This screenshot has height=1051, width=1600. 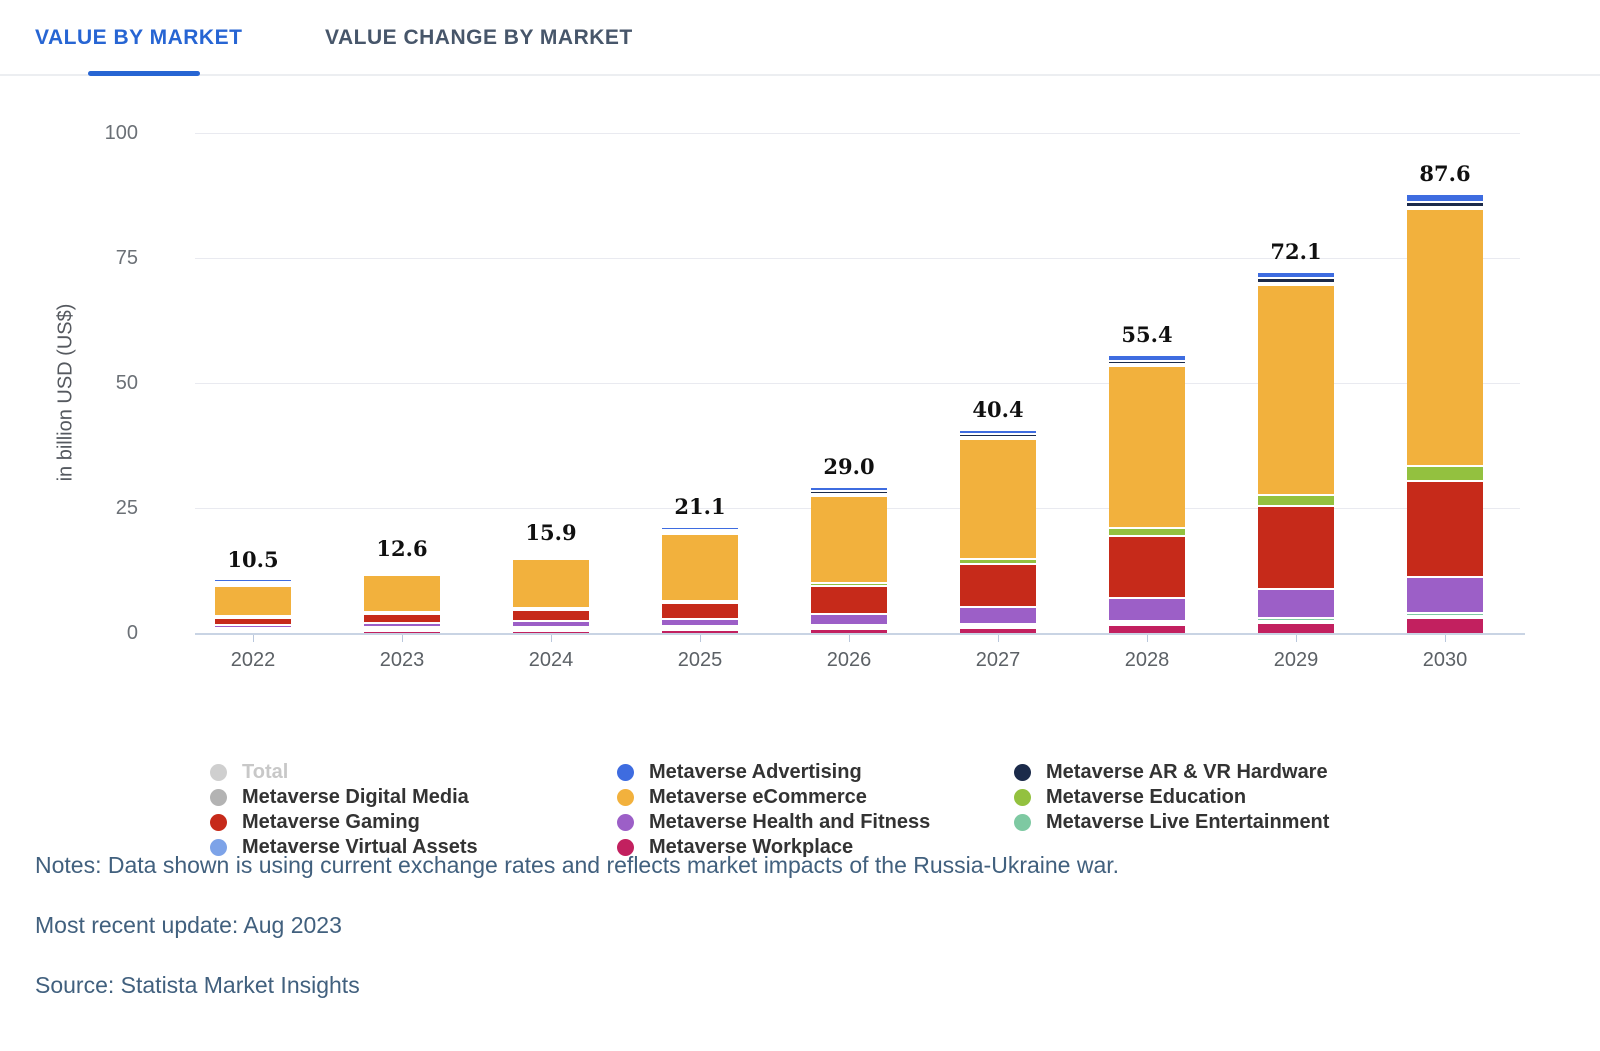 I want to click on legend-item-metaverse-ecommerce: Metaverse eCommerce, so click(x=773, y=797).